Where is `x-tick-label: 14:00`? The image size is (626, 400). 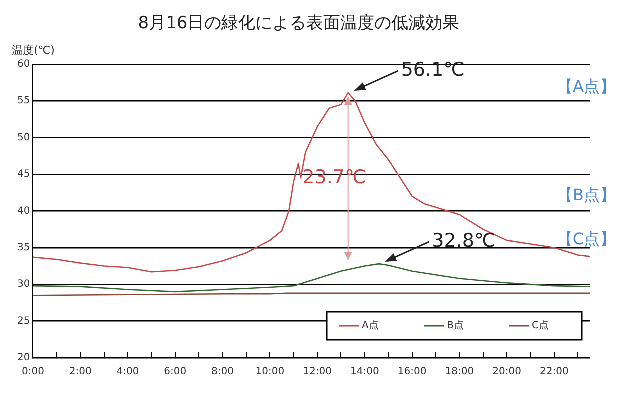
x-tick-label: 14:00 is located at coordinates (365, 372).